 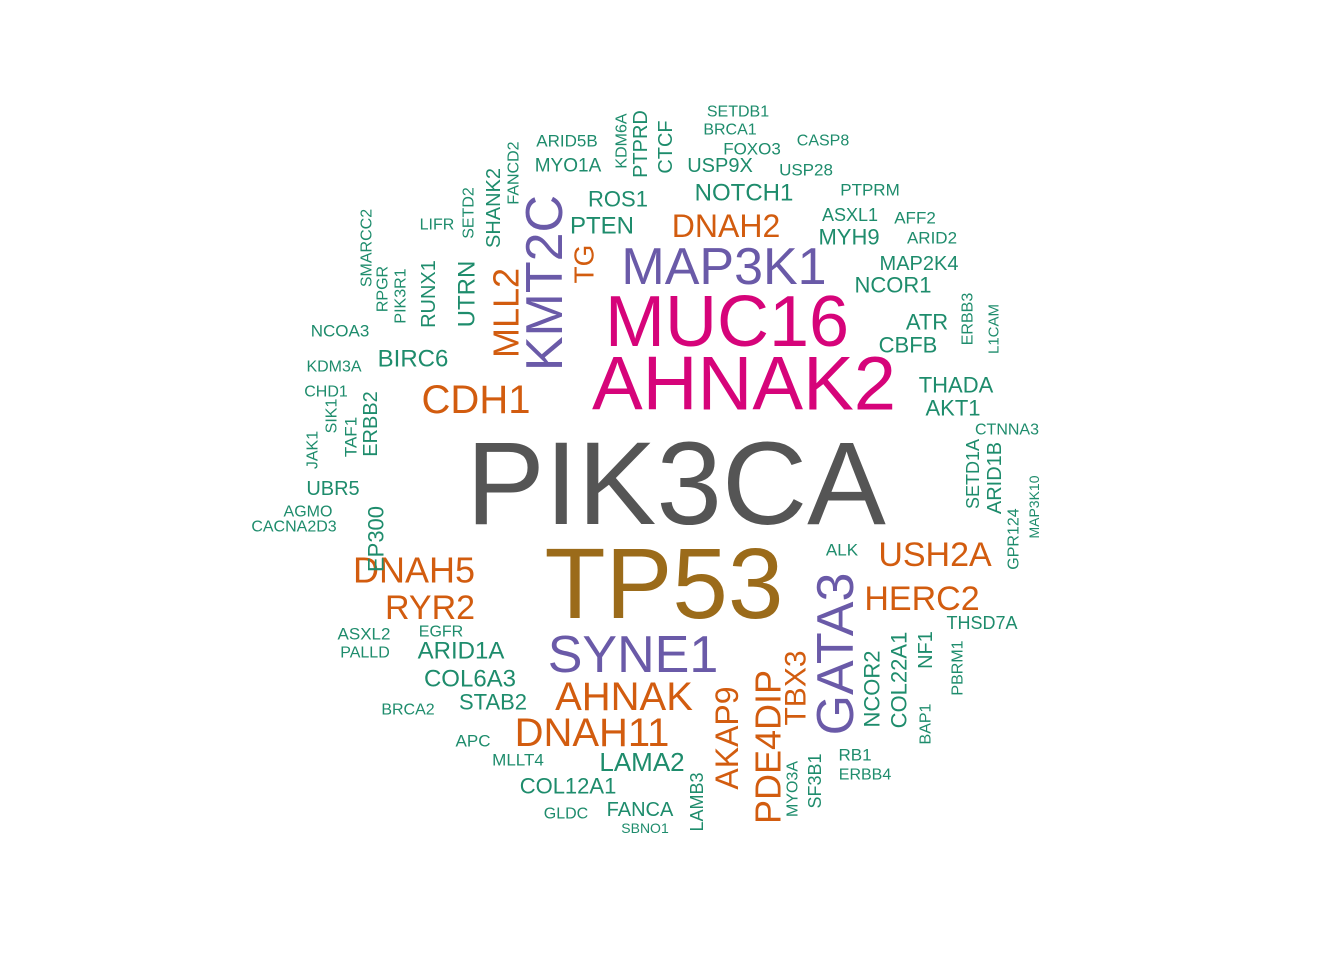 I want to click on word-dnah2: DNAH2, so click(x=726, y=226).